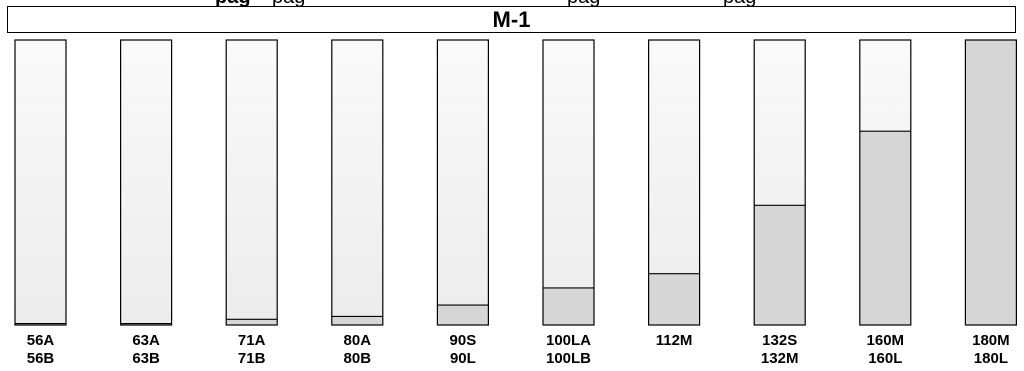 The image size is (1024, 371). What do you see at coordinates (358, 340) in the screenshot?
I see `category-label-3-line-0: 80A` at bounding box center [358, 340].